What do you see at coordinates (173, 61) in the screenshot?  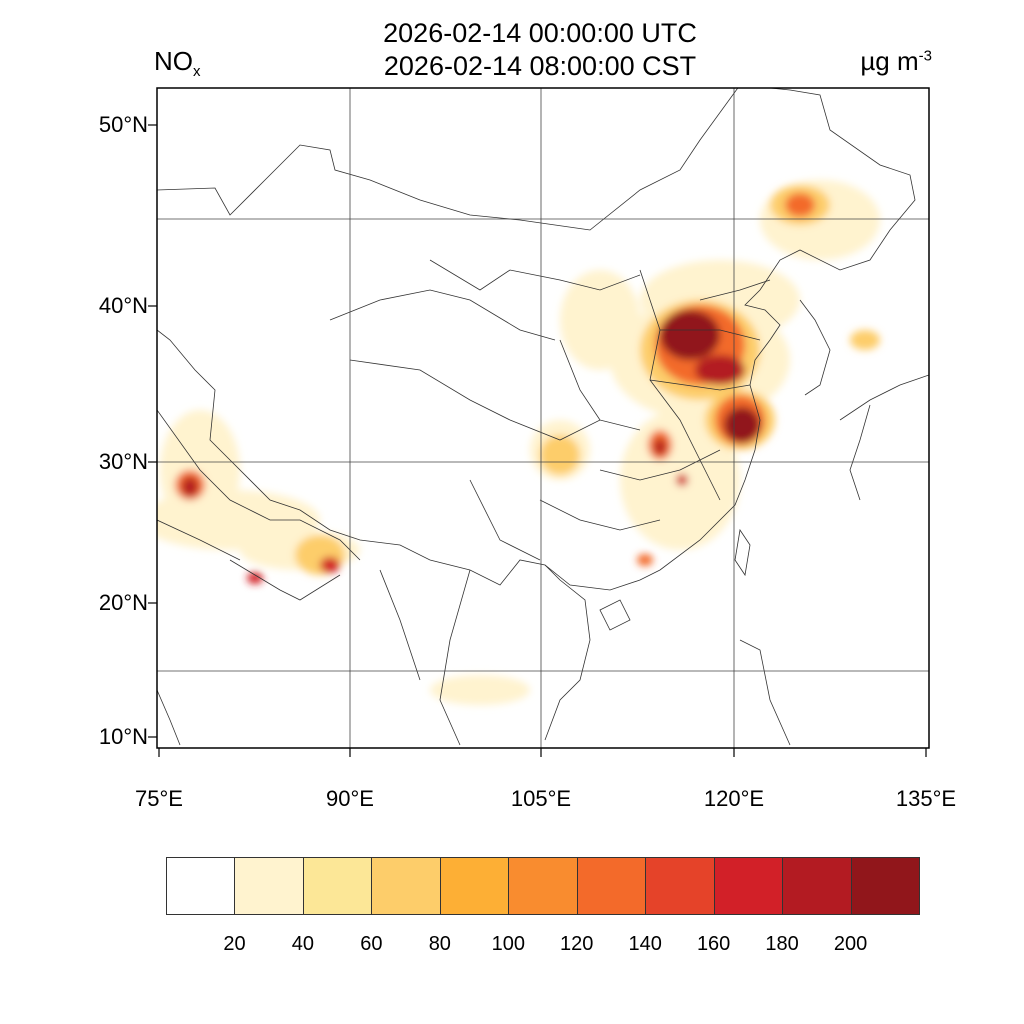 I see `variable-name: NO` at bounding box center [173, 61].